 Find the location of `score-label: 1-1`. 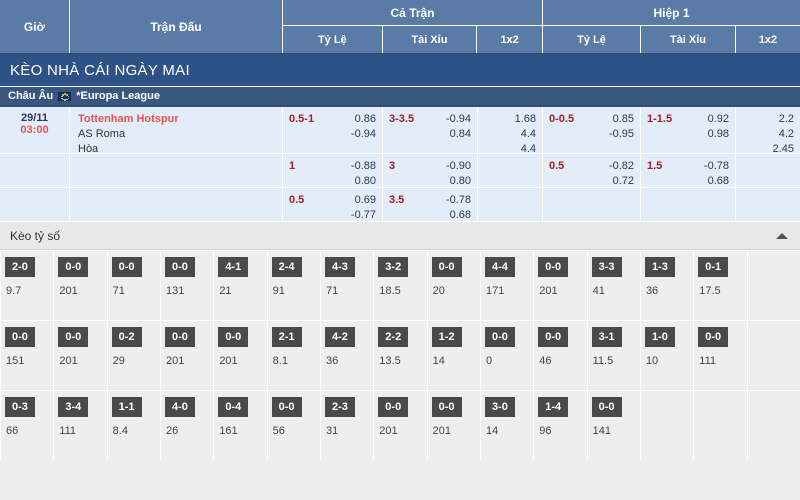

score-label: 1-1 is located at coordinates (126, 407).